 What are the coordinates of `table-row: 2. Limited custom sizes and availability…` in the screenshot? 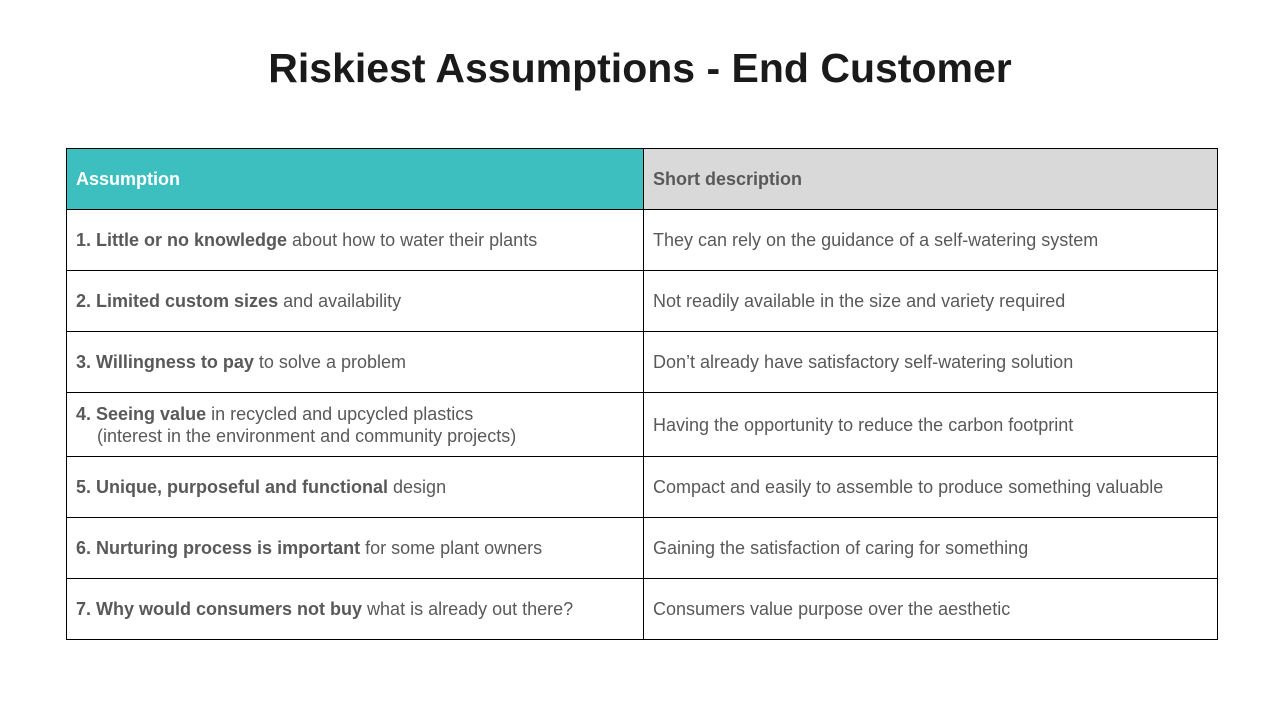 It's located at (642, 301).